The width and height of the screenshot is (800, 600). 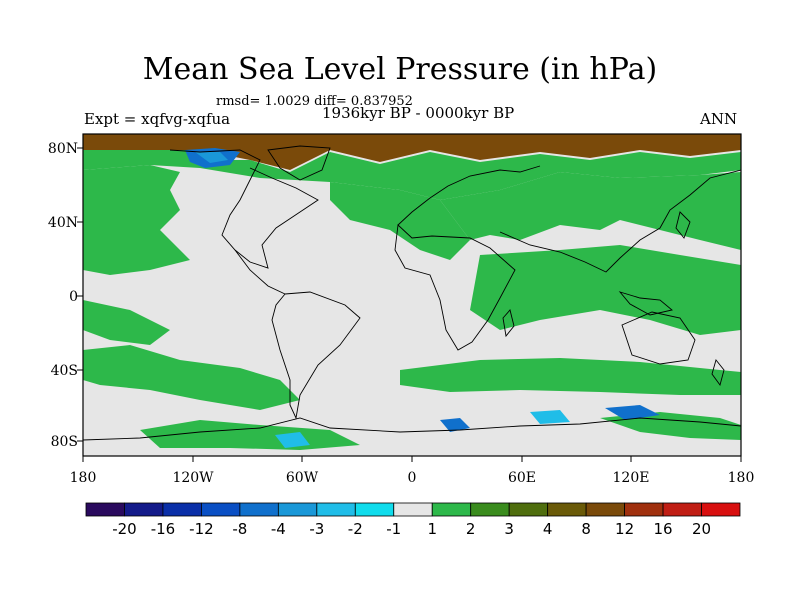 I want to click on lat-label: 40S, so click(x=64, y=371).